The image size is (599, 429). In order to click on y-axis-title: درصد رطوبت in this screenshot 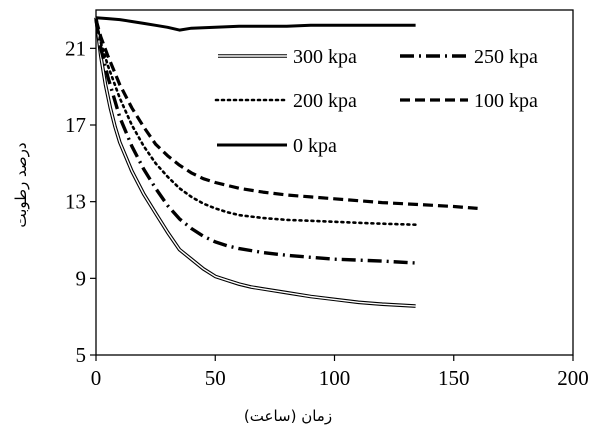, I will do `click(21, 184)`.